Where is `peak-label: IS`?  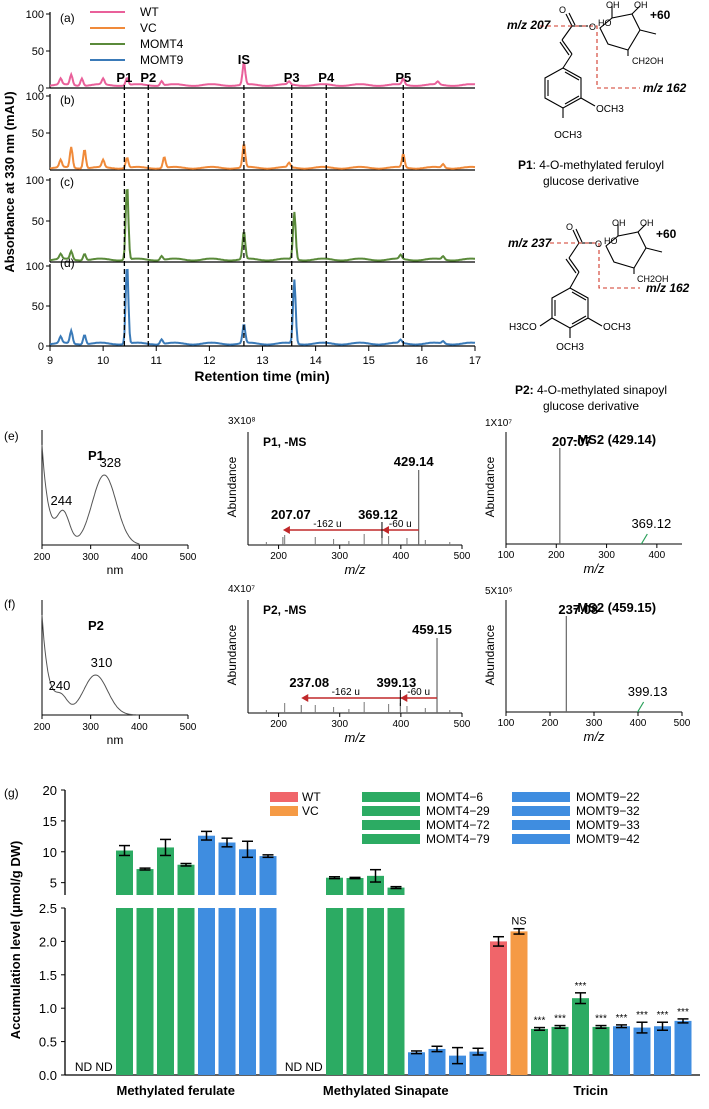 peak-label: IS is located at coordinates (244, 59).